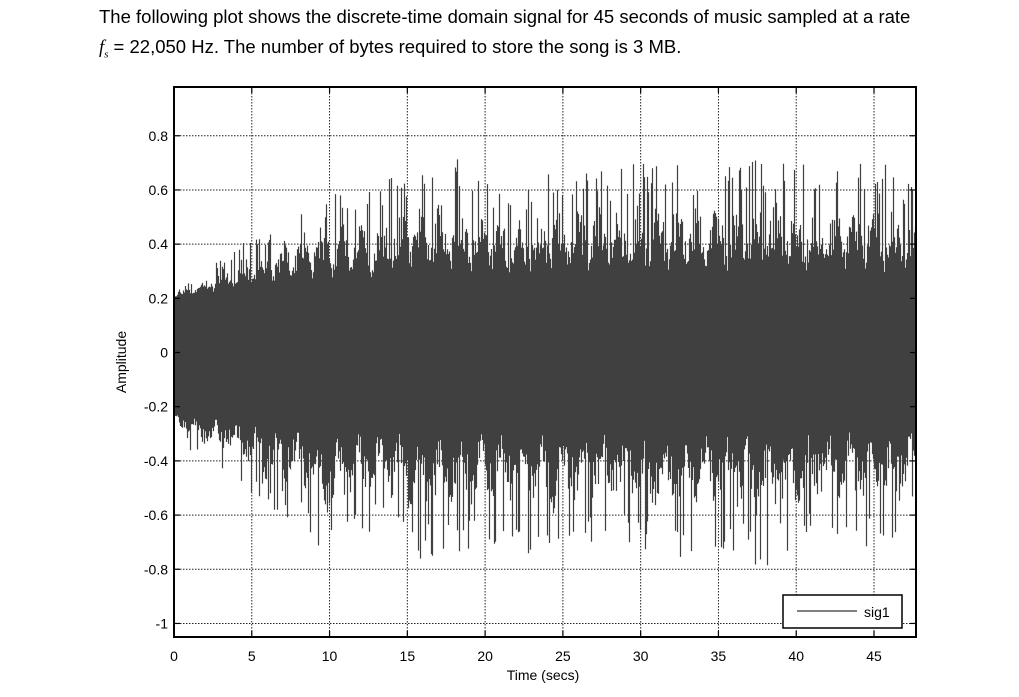 The height and width of the screenshot is (697, 1019). I want to click on y-tick-label: 0.6, so click(159, 190).